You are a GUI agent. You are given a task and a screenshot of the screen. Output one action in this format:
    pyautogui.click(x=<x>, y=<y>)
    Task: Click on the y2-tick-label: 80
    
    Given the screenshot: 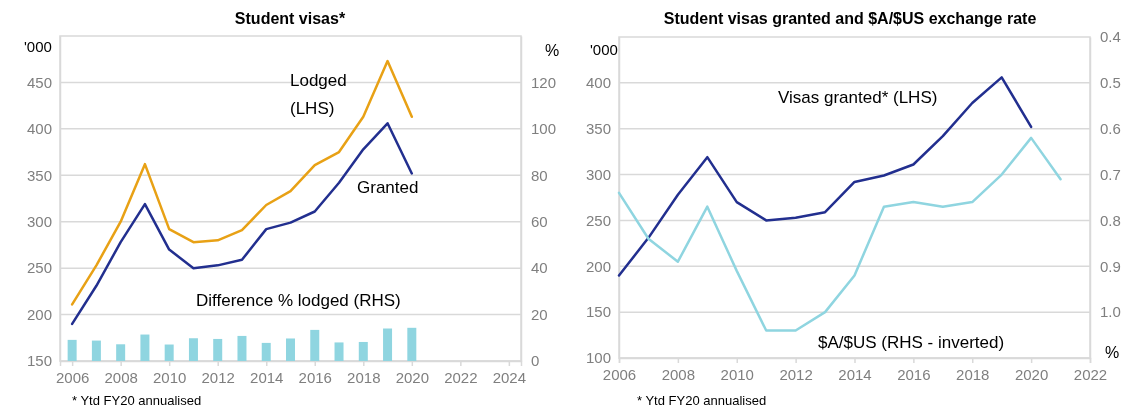 What is the action you would take?
    pyautogui.click(x=539, y=175)
    